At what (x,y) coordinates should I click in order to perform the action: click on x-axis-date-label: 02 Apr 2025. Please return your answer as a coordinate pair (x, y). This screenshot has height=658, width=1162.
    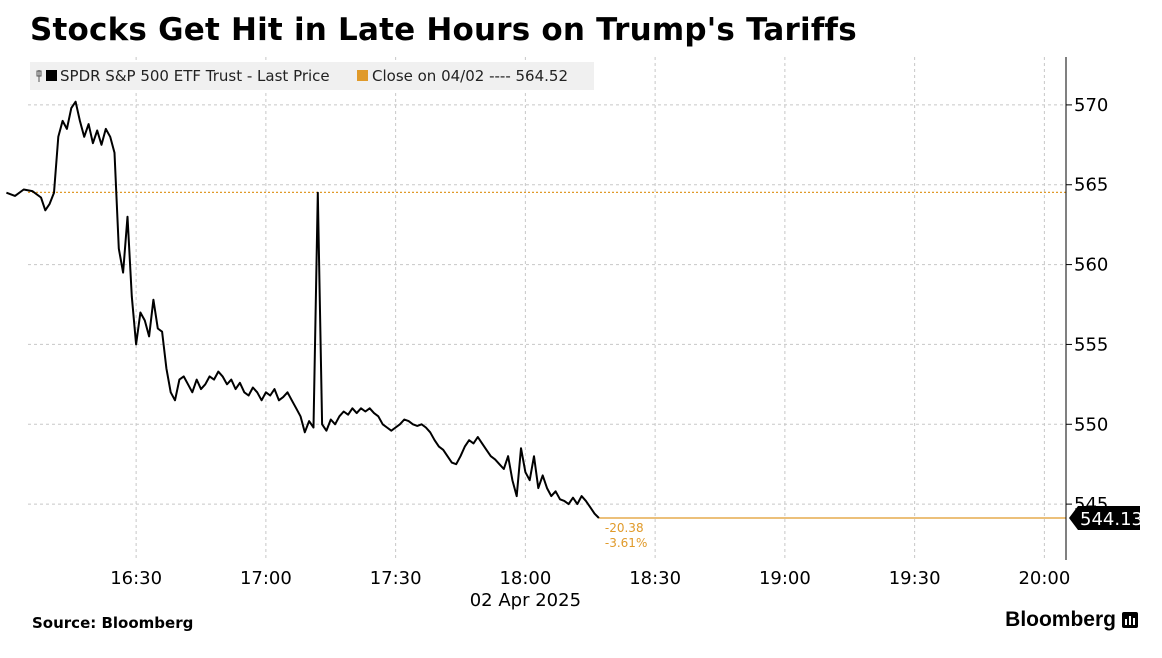
    Looking at the image, I should click on (525, 600).